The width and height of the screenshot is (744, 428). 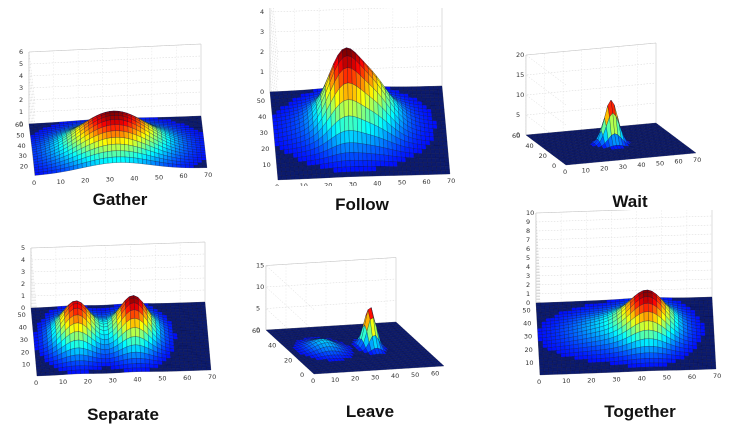 I want to click on x-tick-5-7: 70, so click(x=717, y=376).